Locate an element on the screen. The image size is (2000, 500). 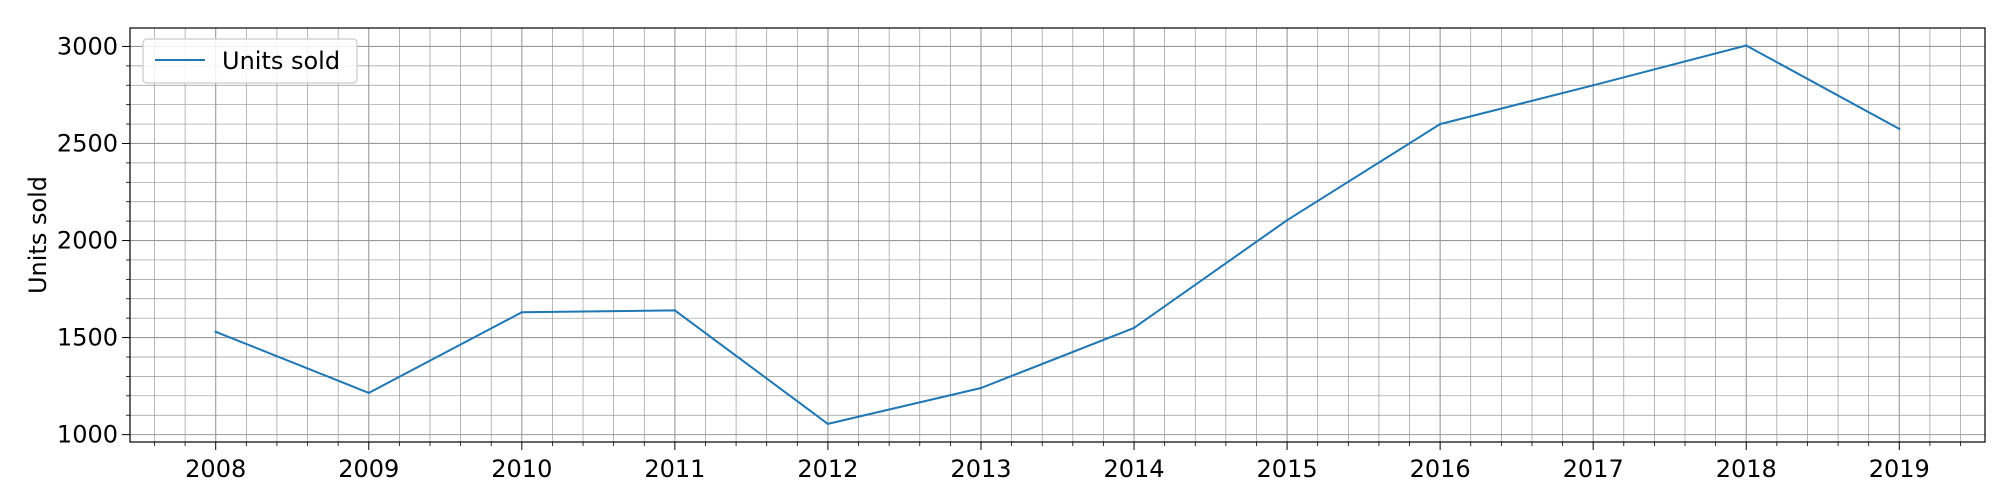
x-tick-label: 2014 is located at coordinates (1133, 469).